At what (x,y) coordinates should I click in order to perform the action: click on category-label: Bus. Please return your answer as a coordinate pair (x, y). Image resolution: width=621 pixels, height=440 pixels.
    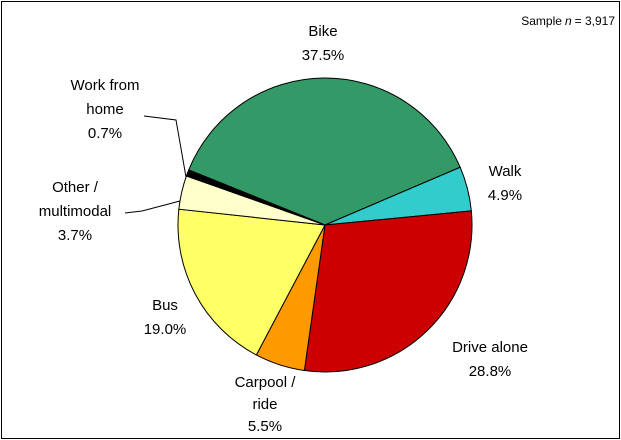
    Looking at the image, I should click on (165, 305).